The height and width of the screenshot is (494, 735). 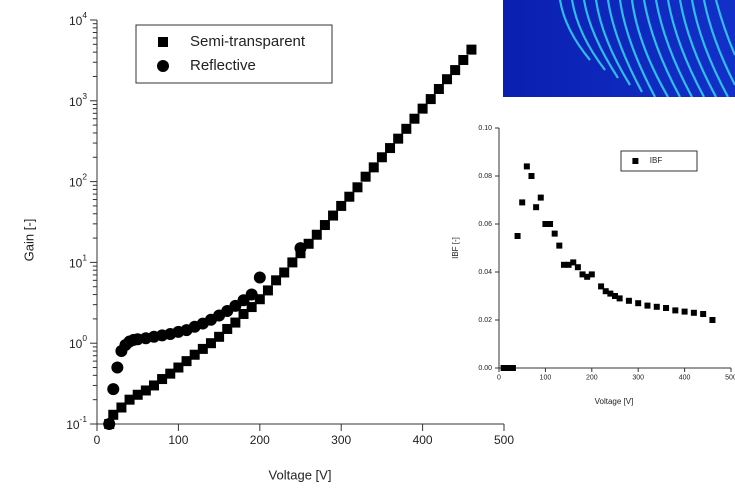 I want to click on y-tick-label: 10⁴, so click(x=78, y=19).